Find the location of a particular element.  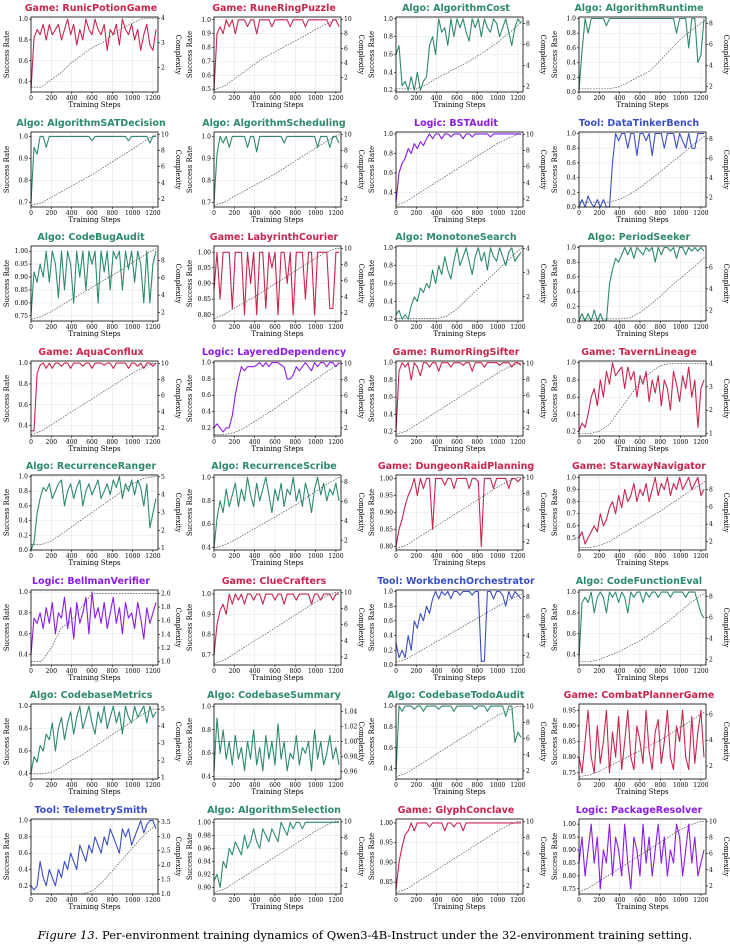

y-tick-label: 0.95 is located at coordinates (569, 710).